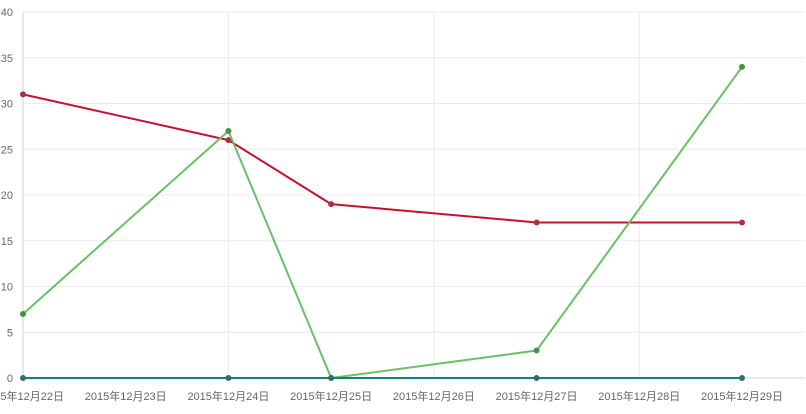  What do you see at coordinates (228, 396) in the screenshot?
I see `x-tick-label: 2015年12月24日` at bounding box center [228, 396].